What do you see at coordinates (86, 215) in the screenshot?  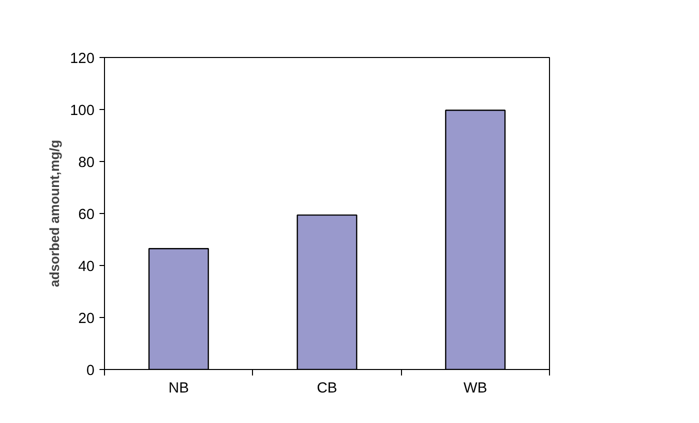 I see `y-tick-label: 60` at bounding box center [86, 215].